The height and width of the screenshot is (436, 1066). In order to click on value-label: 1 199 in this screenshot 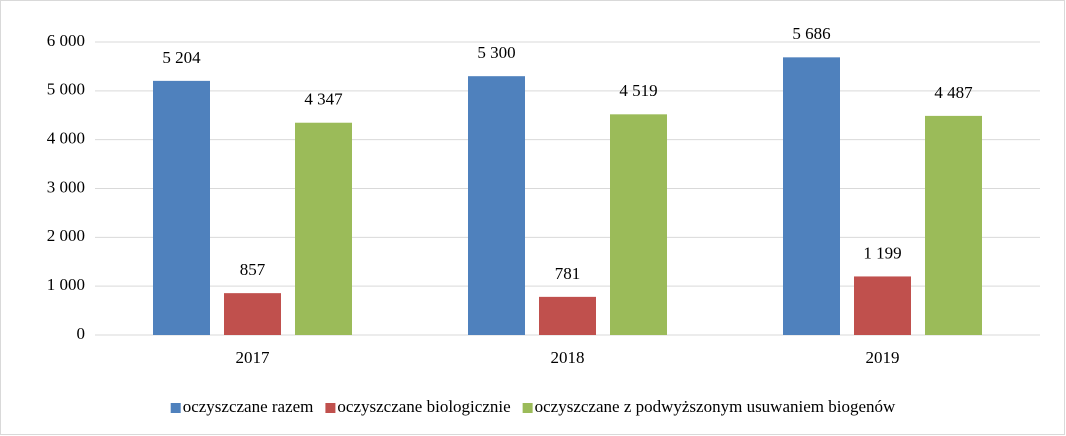, I will do `click(882, 252)`.